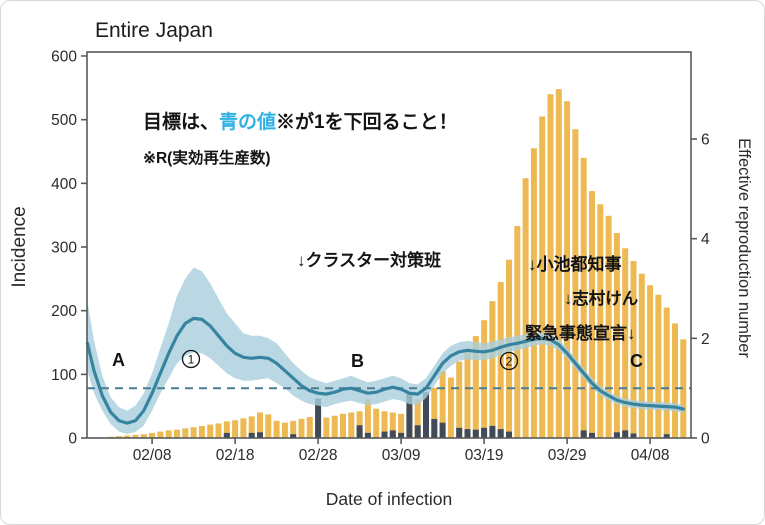  What do you see at coordinates (705, 439) in the screenshot?
I see `y2-tick-label: 0` at bounding box center [705, 439].